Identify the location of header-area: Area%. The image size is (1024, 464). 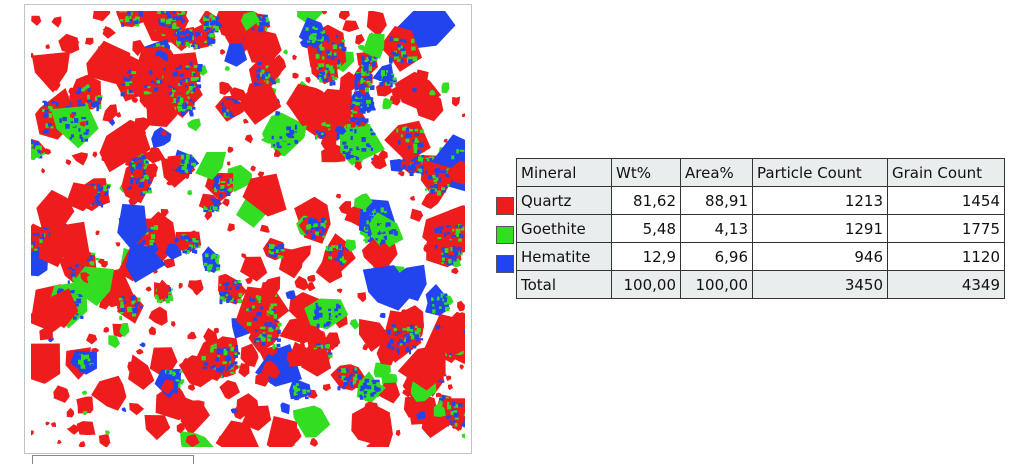
(717, 173).